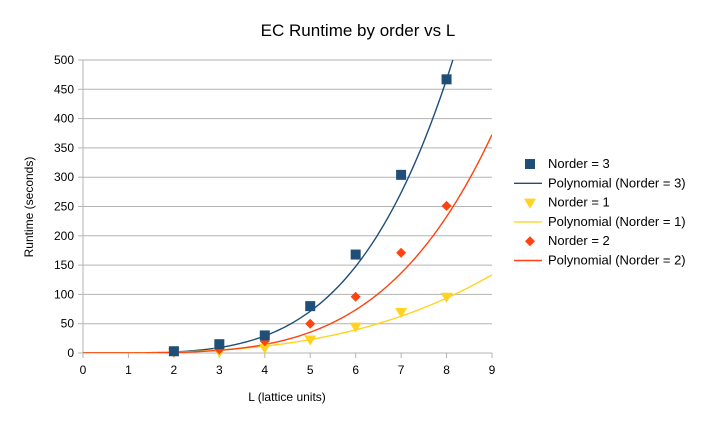 This screenshot has height=424, width=701. I want to click on y-tick-label-500: 500, so click(64, 60).